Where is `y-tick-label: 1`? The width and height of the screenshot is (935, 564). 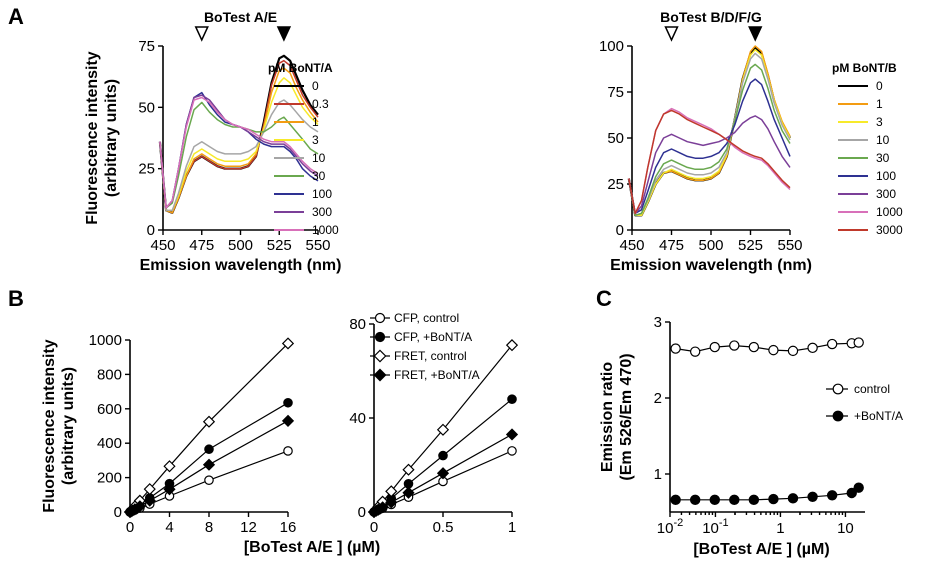
y-tick-label: 1 is located at coordinates (658, 474).